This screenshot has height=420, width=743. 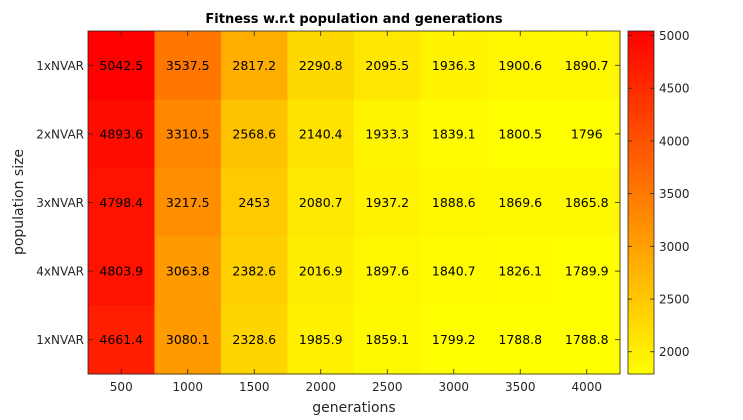 What do you see at coordinates (188, 271) in the screenshot?
I see `cell-value-label: 3063.8` at bounding box center [188, 271].